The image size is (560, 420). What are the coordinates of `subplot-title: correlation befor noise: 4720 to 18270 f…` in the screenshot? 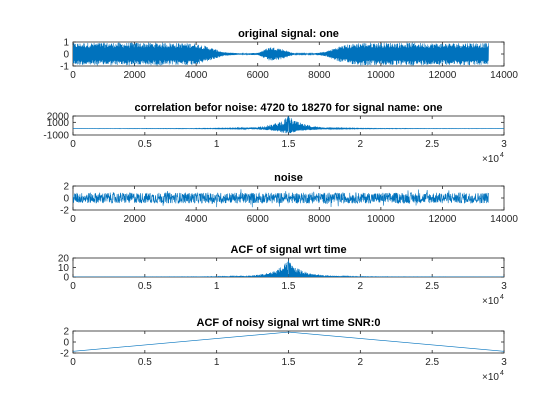 It's located at (288, 108).